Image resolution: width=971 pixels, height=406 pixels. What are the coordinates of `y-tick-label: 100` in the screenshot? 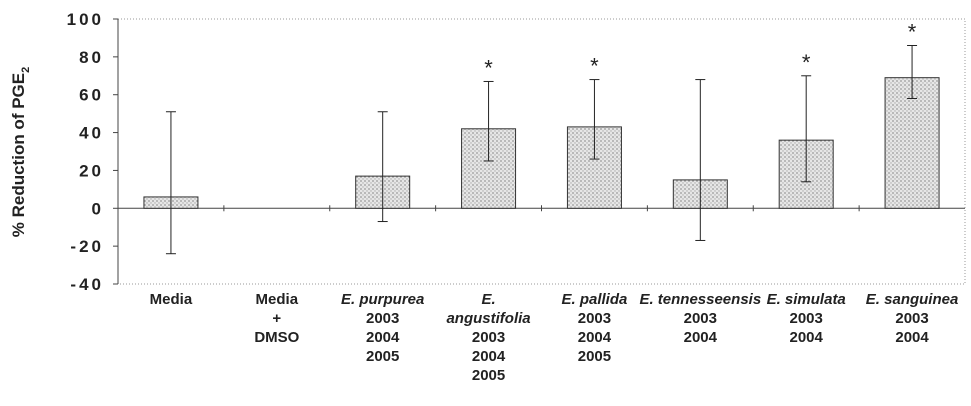 It's located at (85, 19).